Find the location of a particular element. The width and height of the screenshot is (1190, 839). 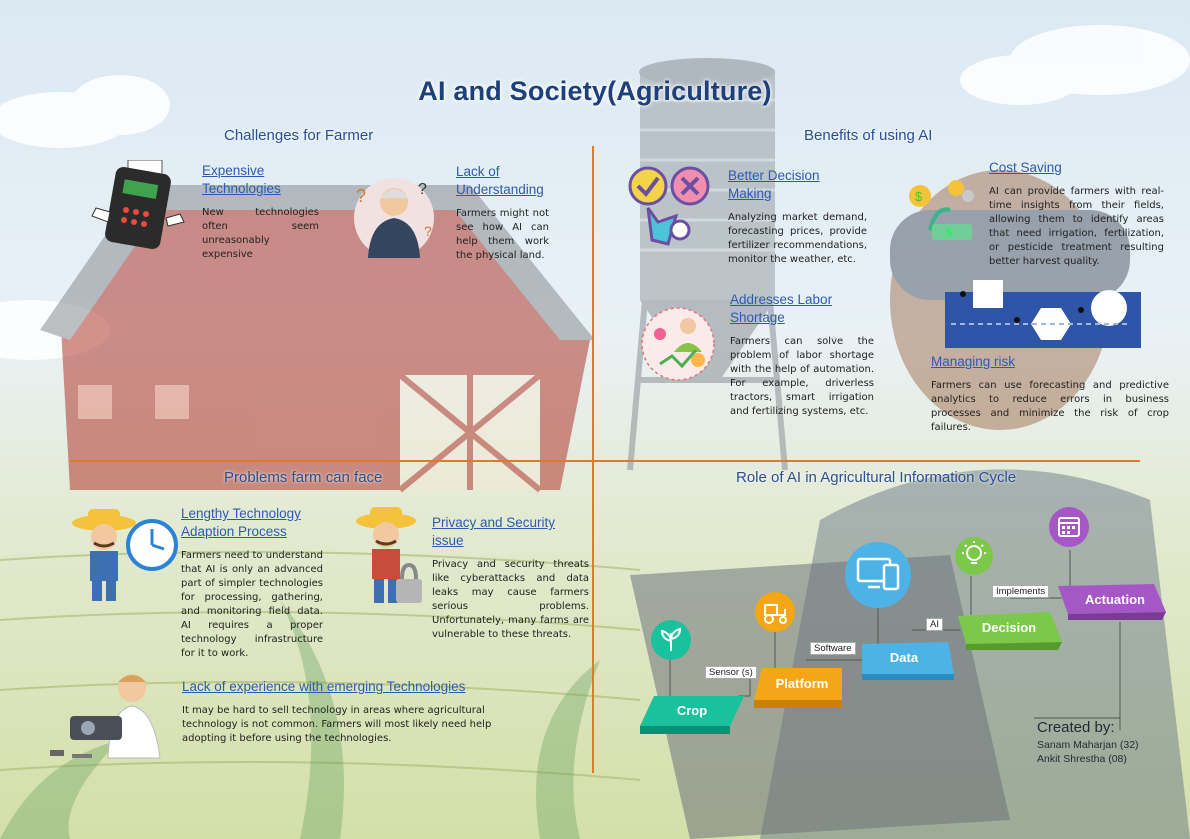

cash-register-icon is located at coordinates (138, 205).